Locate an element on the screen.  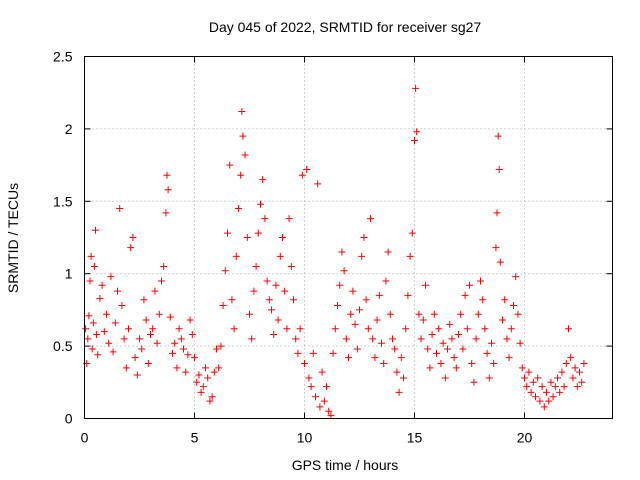
y-tick-label: 1 is located at coordinates (69, 274).